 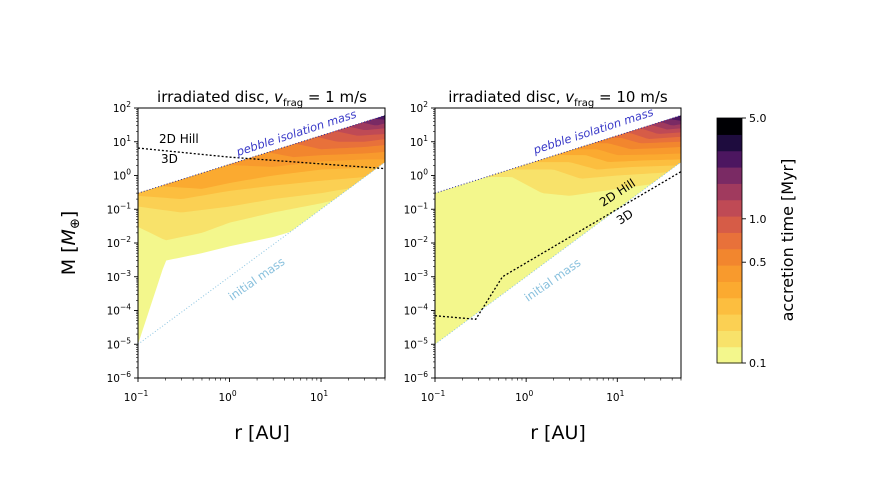 What do you see at coordinates (631, 97) in the screenshot?
I see `right-title-value: = 10 m/s` at bounding box center [631, 97].